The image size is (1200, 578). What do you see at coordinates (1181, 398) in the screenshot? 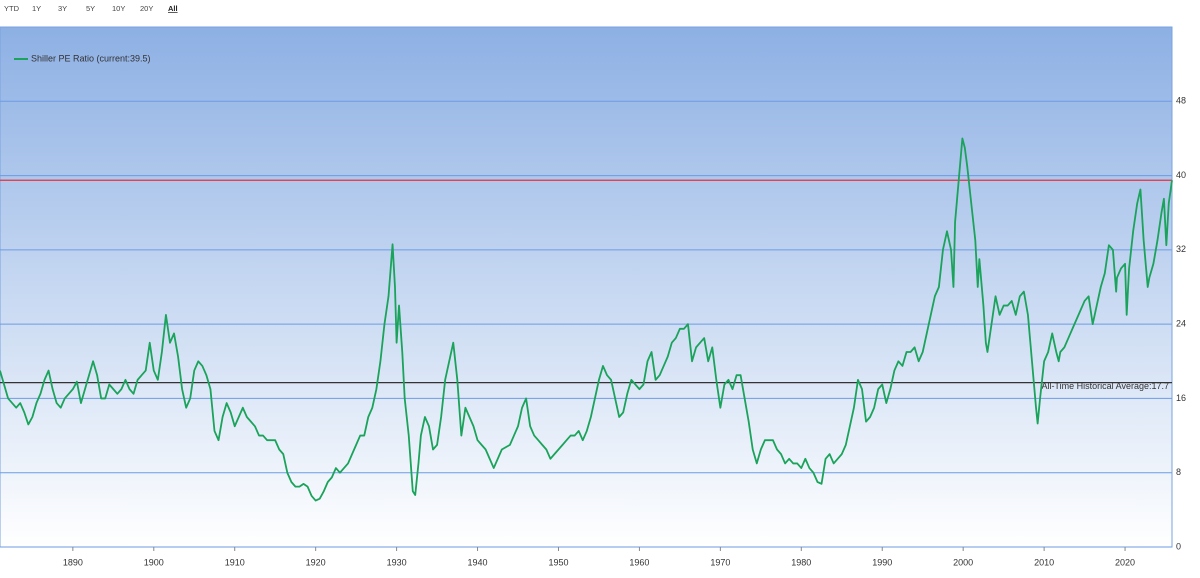
I see `y-tick-label: 16` at bounding box center [1181, 398].